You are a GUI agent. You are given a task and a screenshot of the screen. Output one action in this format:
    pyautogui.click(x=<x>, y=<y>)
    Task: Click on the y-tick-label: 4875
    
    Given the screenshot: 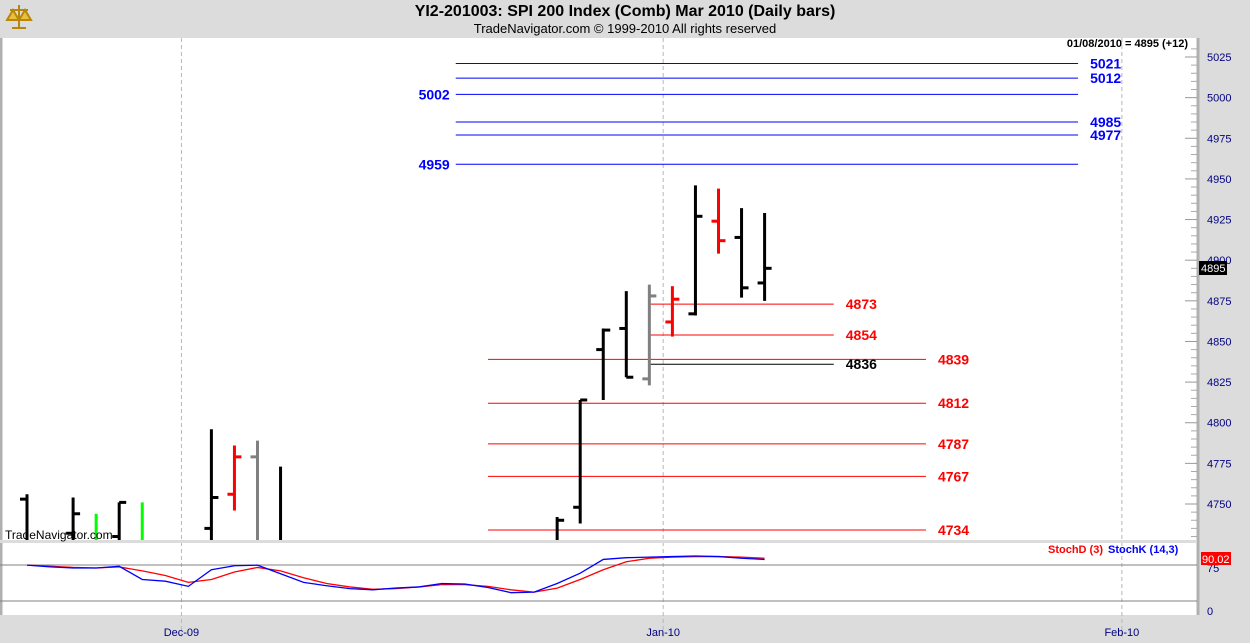 What is the action you would take?
    pyautogui.click(x=1219, y=302)
    